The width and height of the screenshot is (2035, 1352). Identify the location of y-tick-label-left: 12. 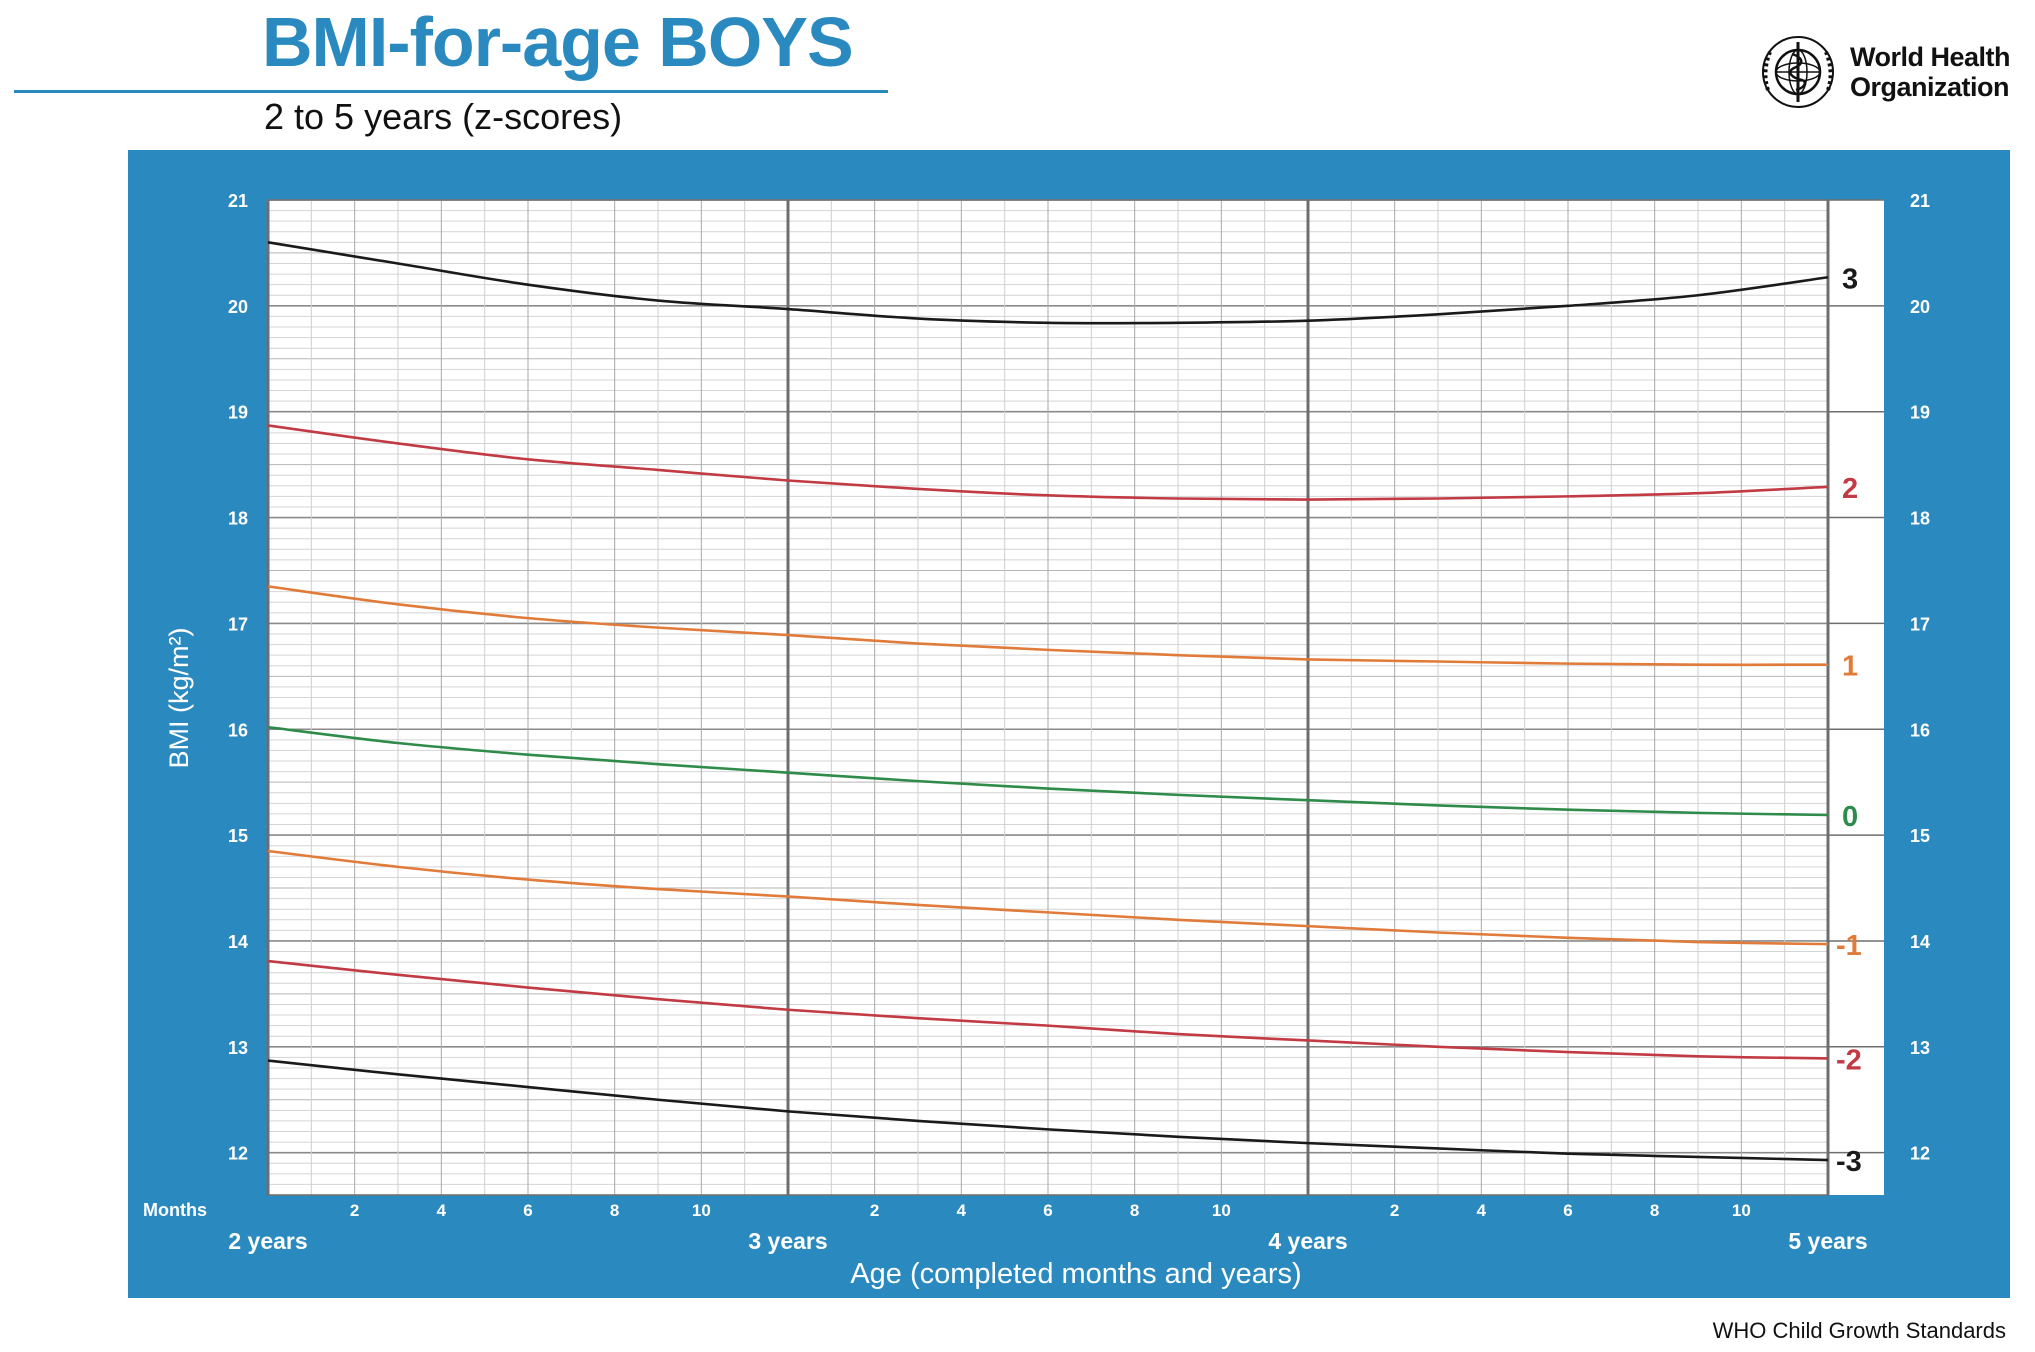
(238, 1154).